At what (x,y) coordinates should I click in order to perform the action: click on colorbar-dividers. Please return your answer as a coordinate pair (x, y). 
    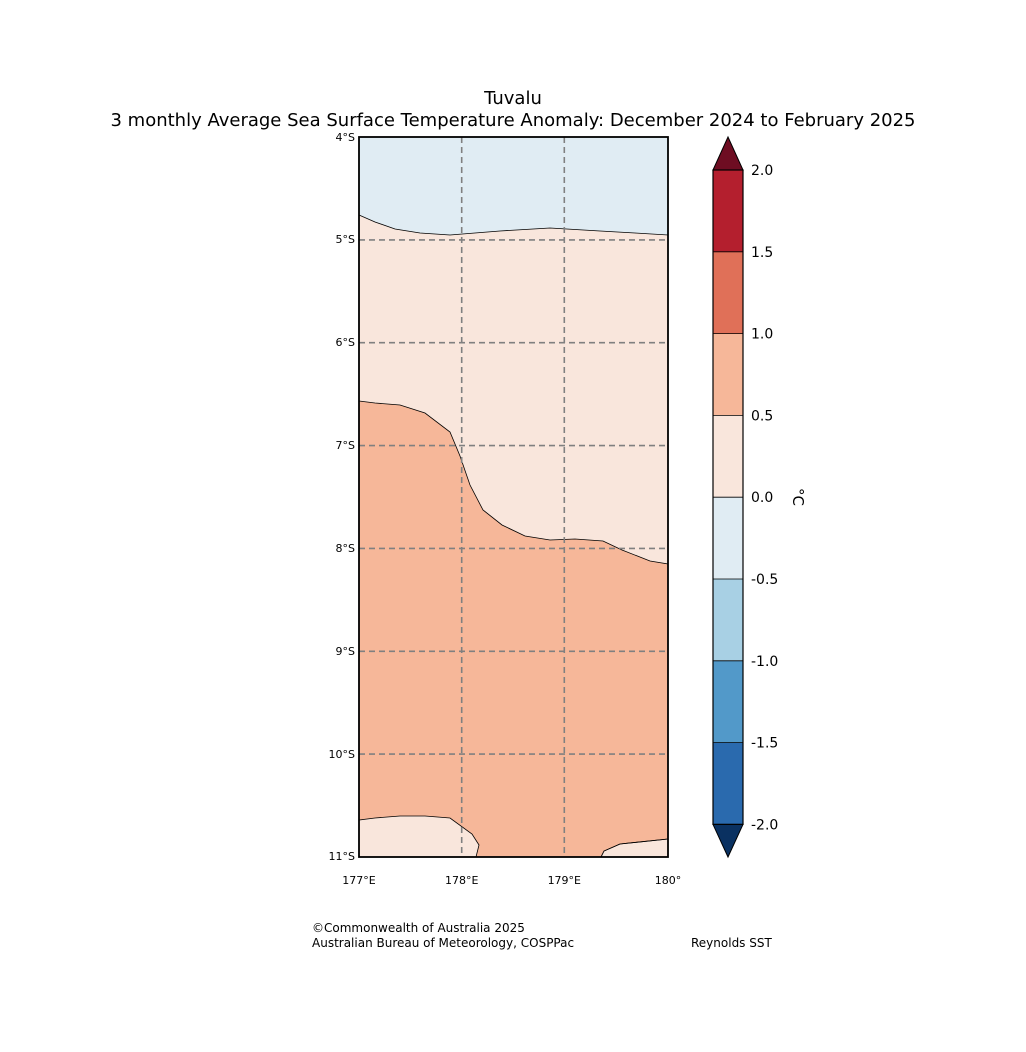
    Looking at the image, I should click on (728, 497).